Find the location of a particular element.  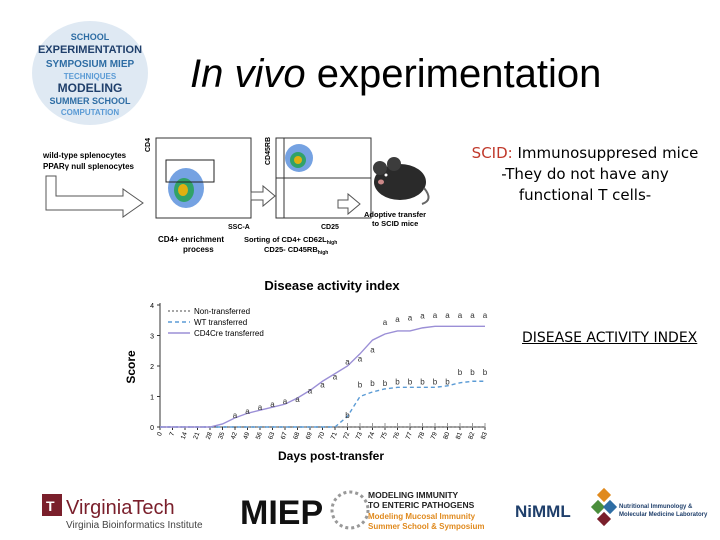

title-rest: experimentation is located at coordinates (453, 74).